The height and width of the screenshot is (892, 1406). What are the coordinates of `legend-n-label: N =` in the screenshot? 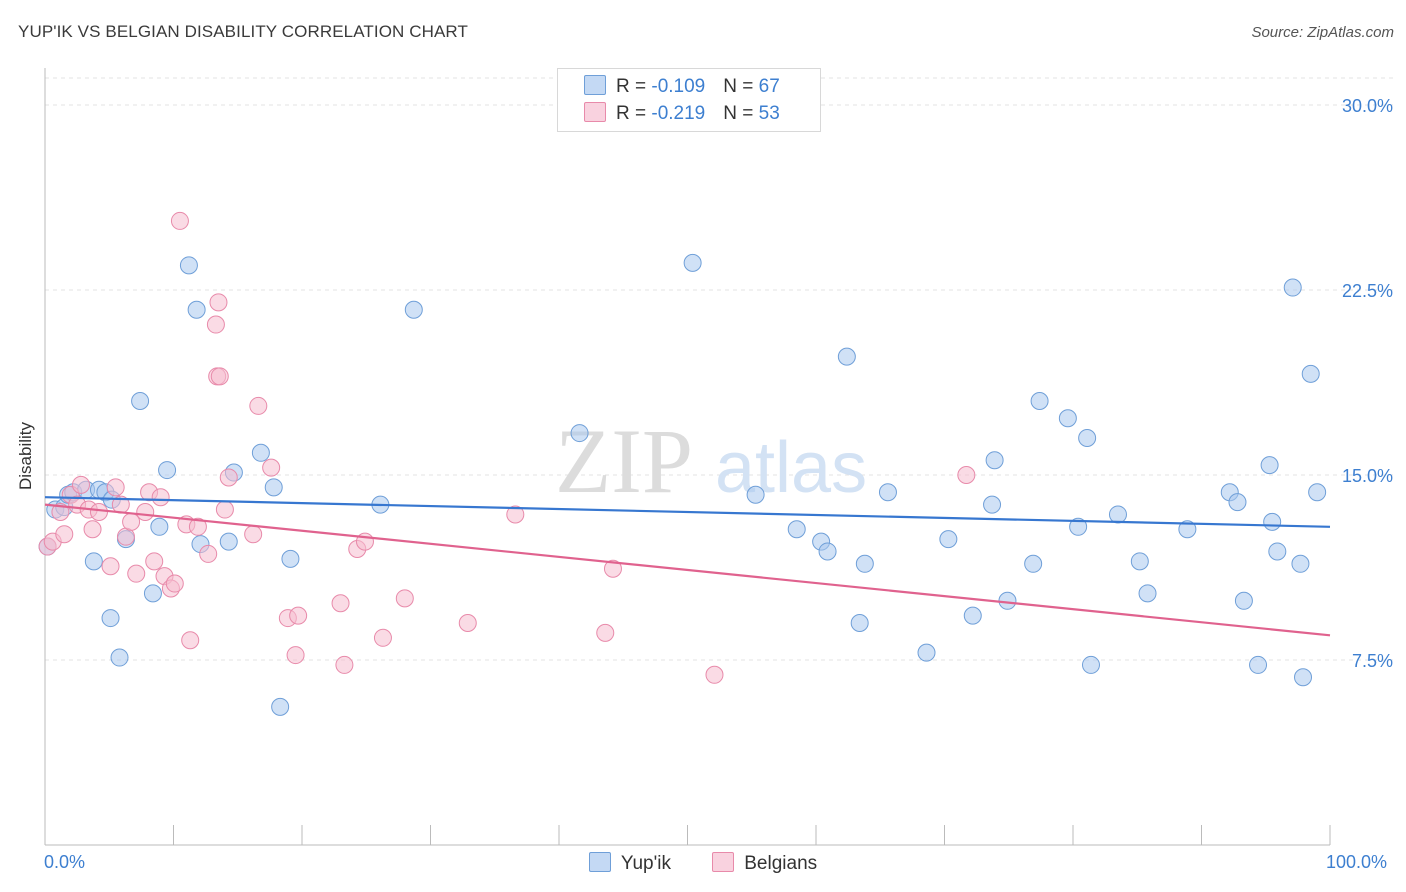 It's located at (741, 113).